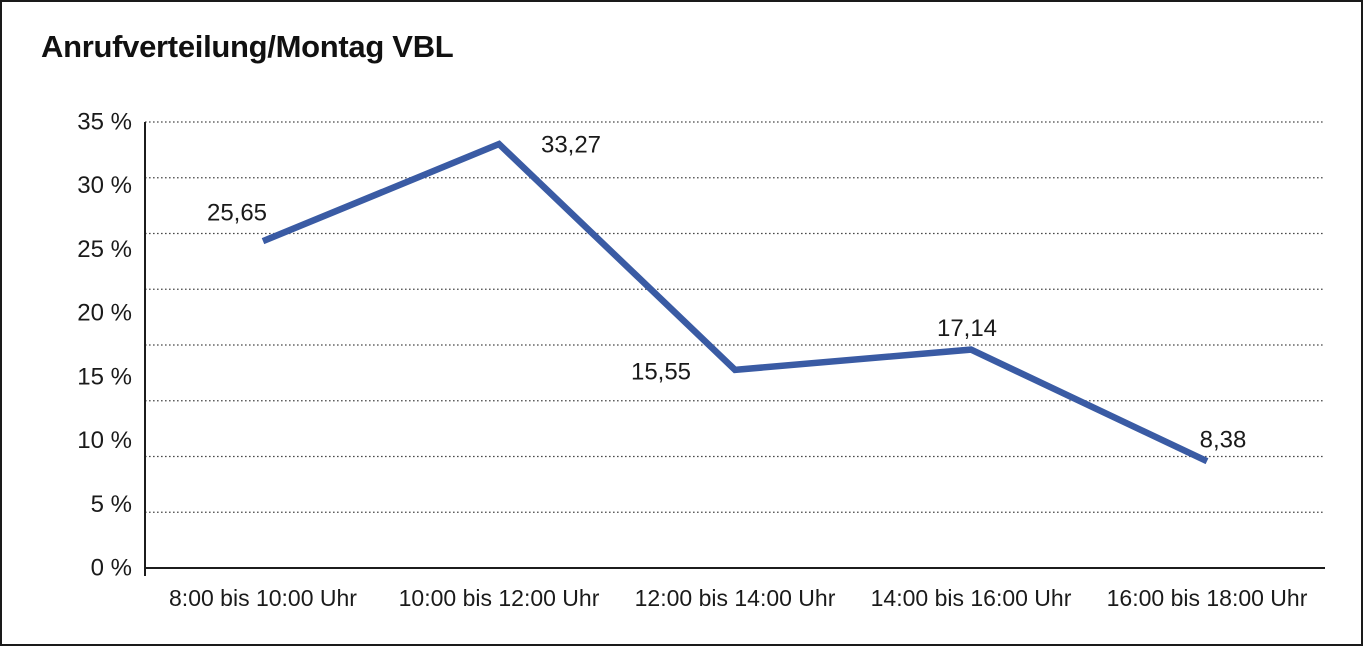  What do you see at coordinates (1223, 440) in the screenshot?
I see `data-label: 8,38` at bounding box center [1223, 440].